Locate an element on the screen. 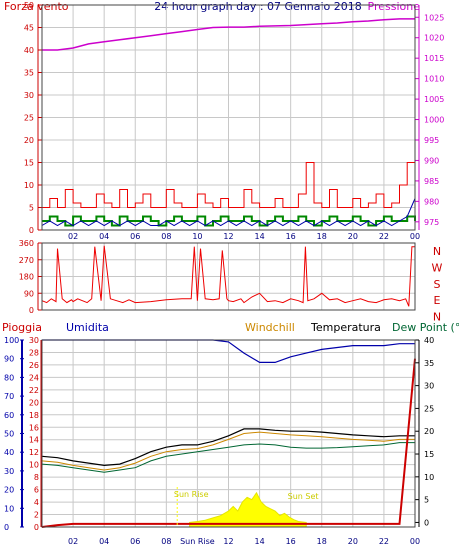  rain-tick-label: 0 is located at coordinates (36, 527).